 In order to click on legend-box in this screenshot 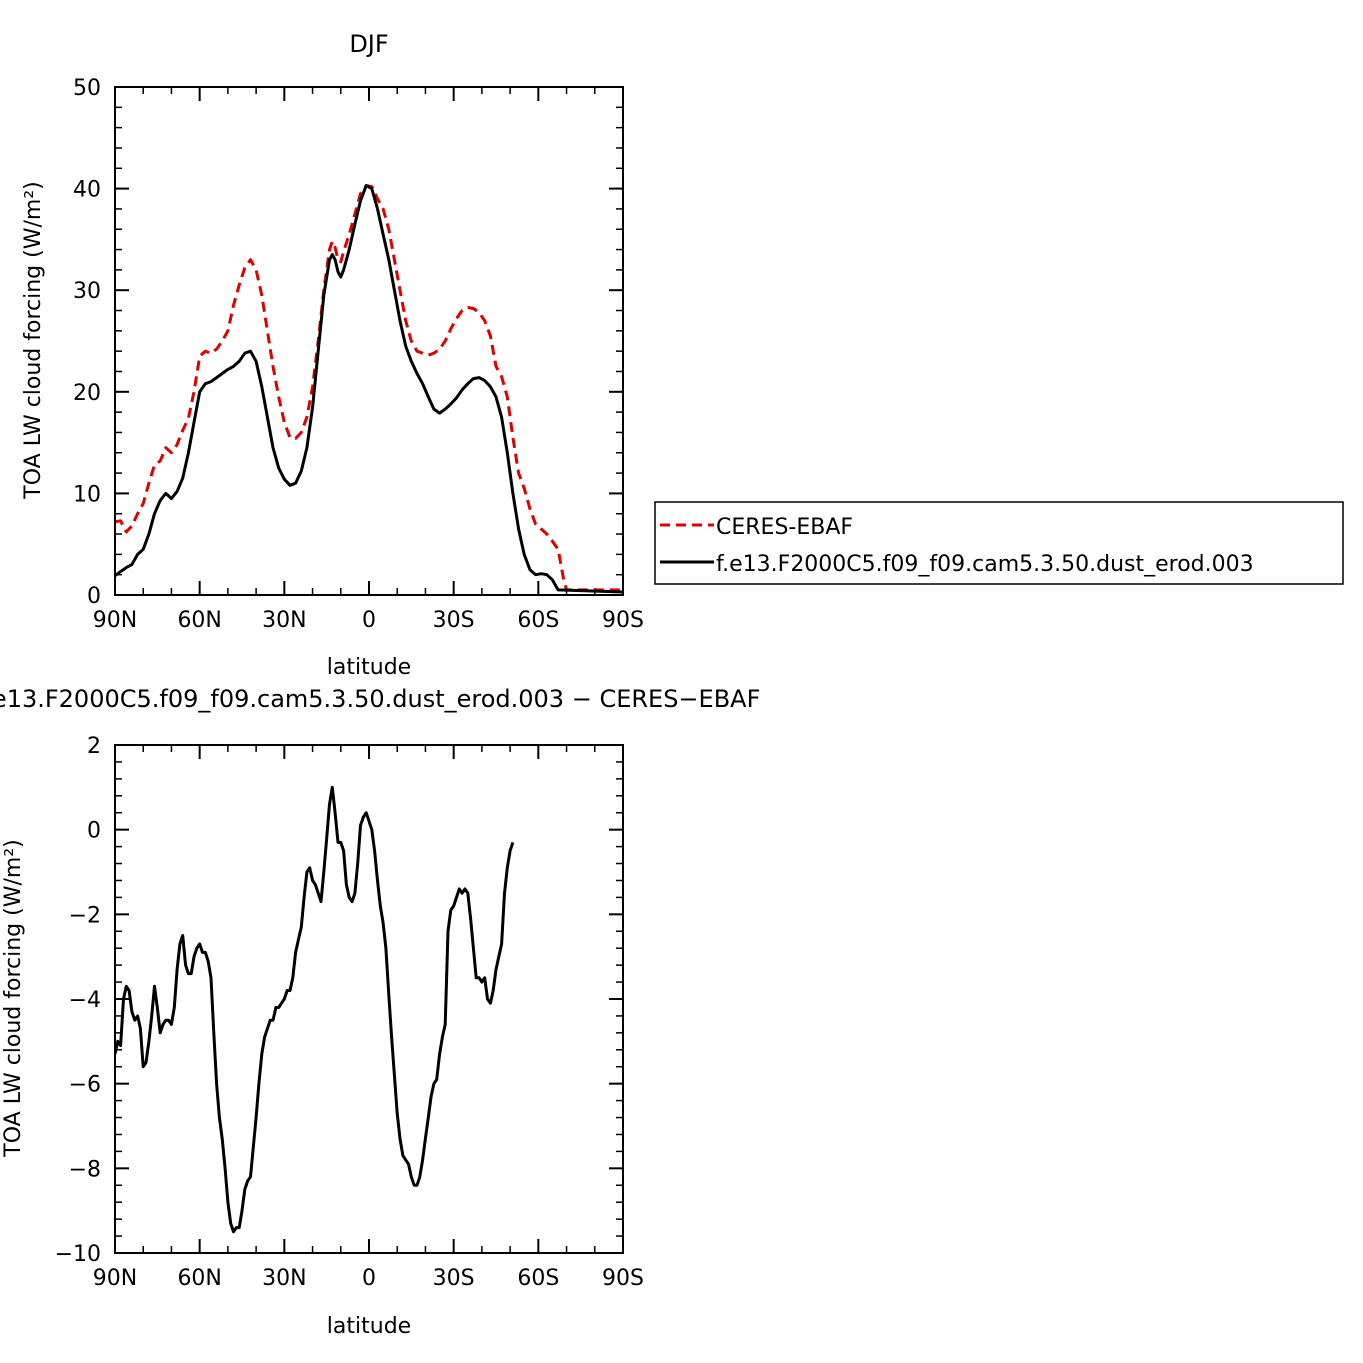, I will do `click(999, 543)`.